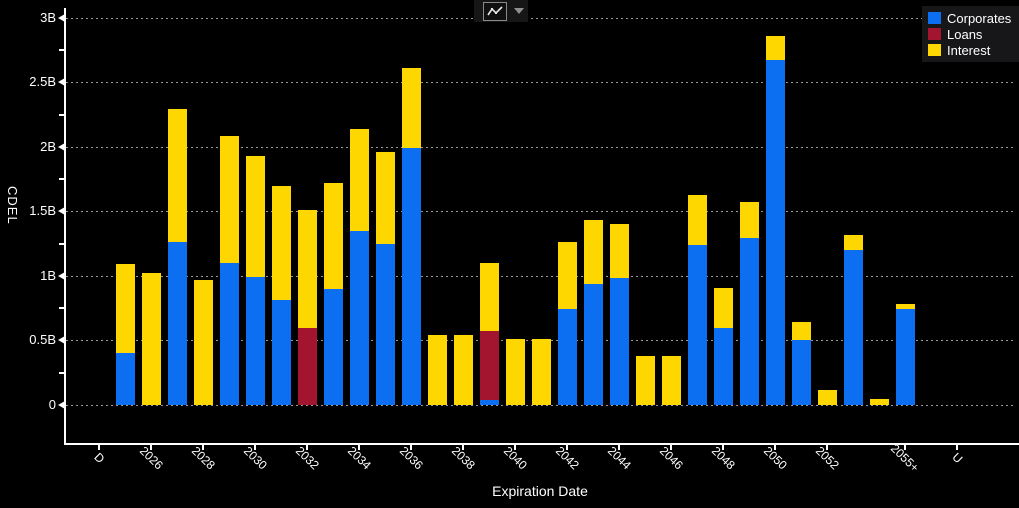  Describe the element at coordinates (965, 34) in the screenshot. I see `legend-label: Loans` at that location.